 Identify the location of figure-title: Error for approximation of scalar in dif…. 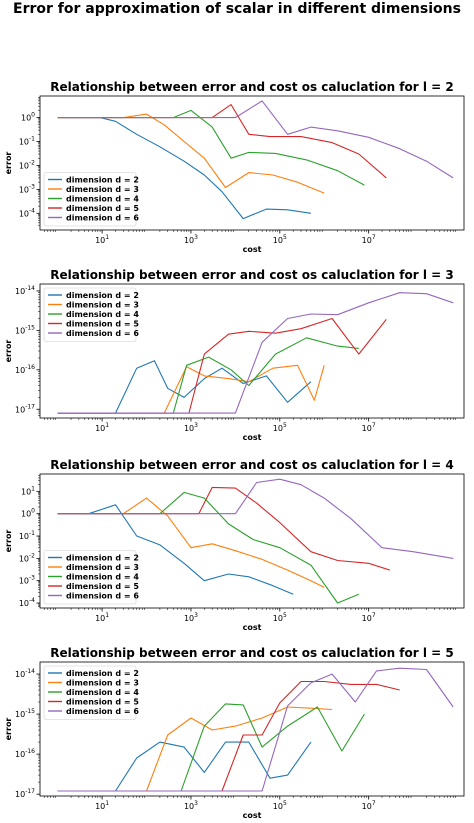
(237, 9).